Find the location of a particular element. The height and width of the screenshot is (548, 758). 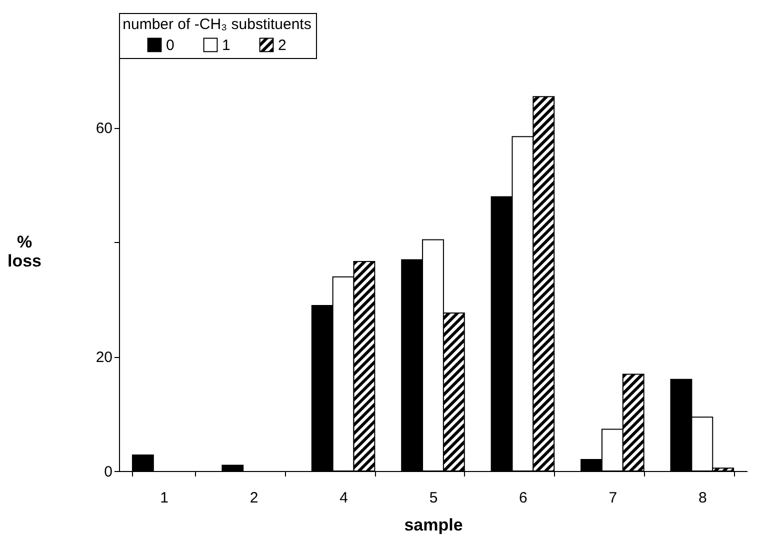

x-tick-label: 6 is located at coordinates (523, 498).